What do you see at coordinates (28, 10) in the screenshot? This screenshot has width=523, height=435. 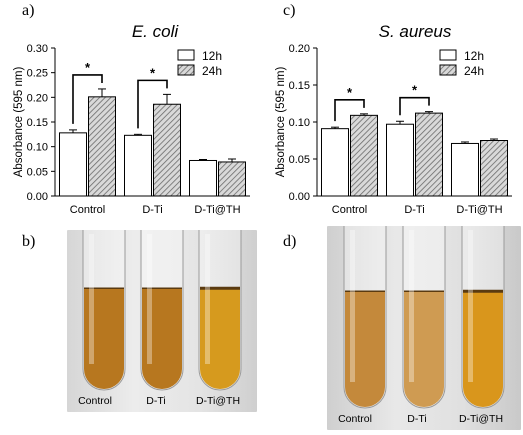 I see `panel-label-a: a)` at bounding box center [28, 10].